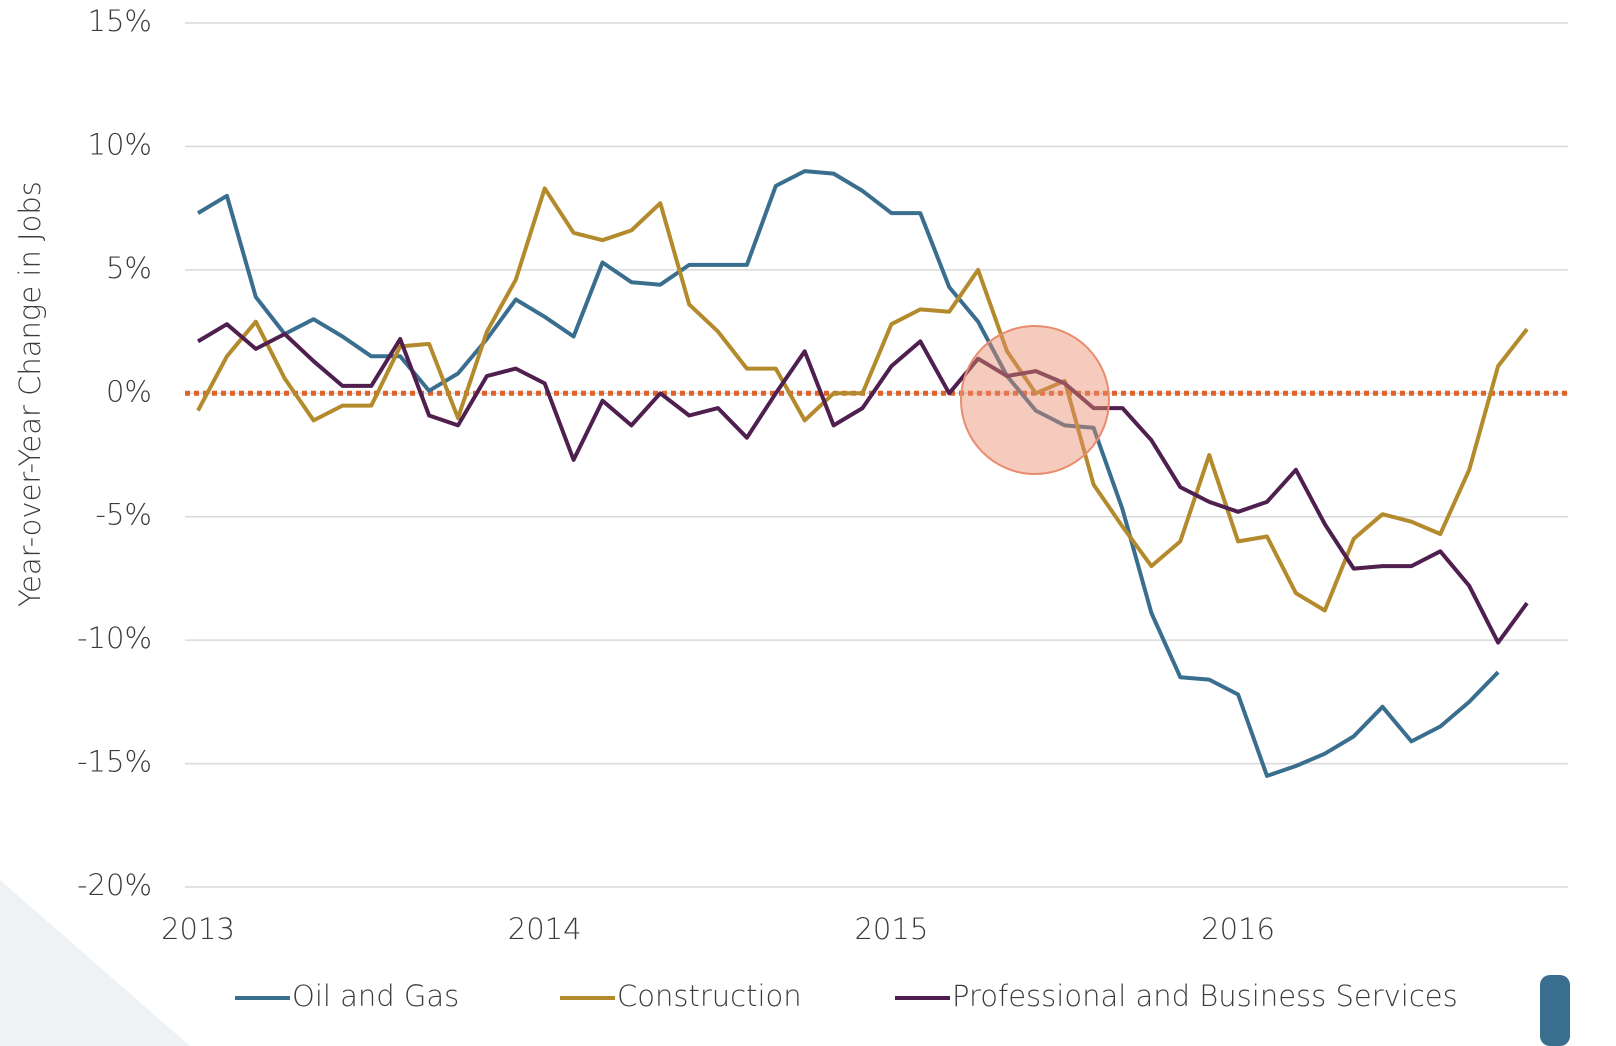  What do you see at coordinates (129, 268) in the screenshot?
I see `y-tick-label: 5%` at bounding box center [129, 268].